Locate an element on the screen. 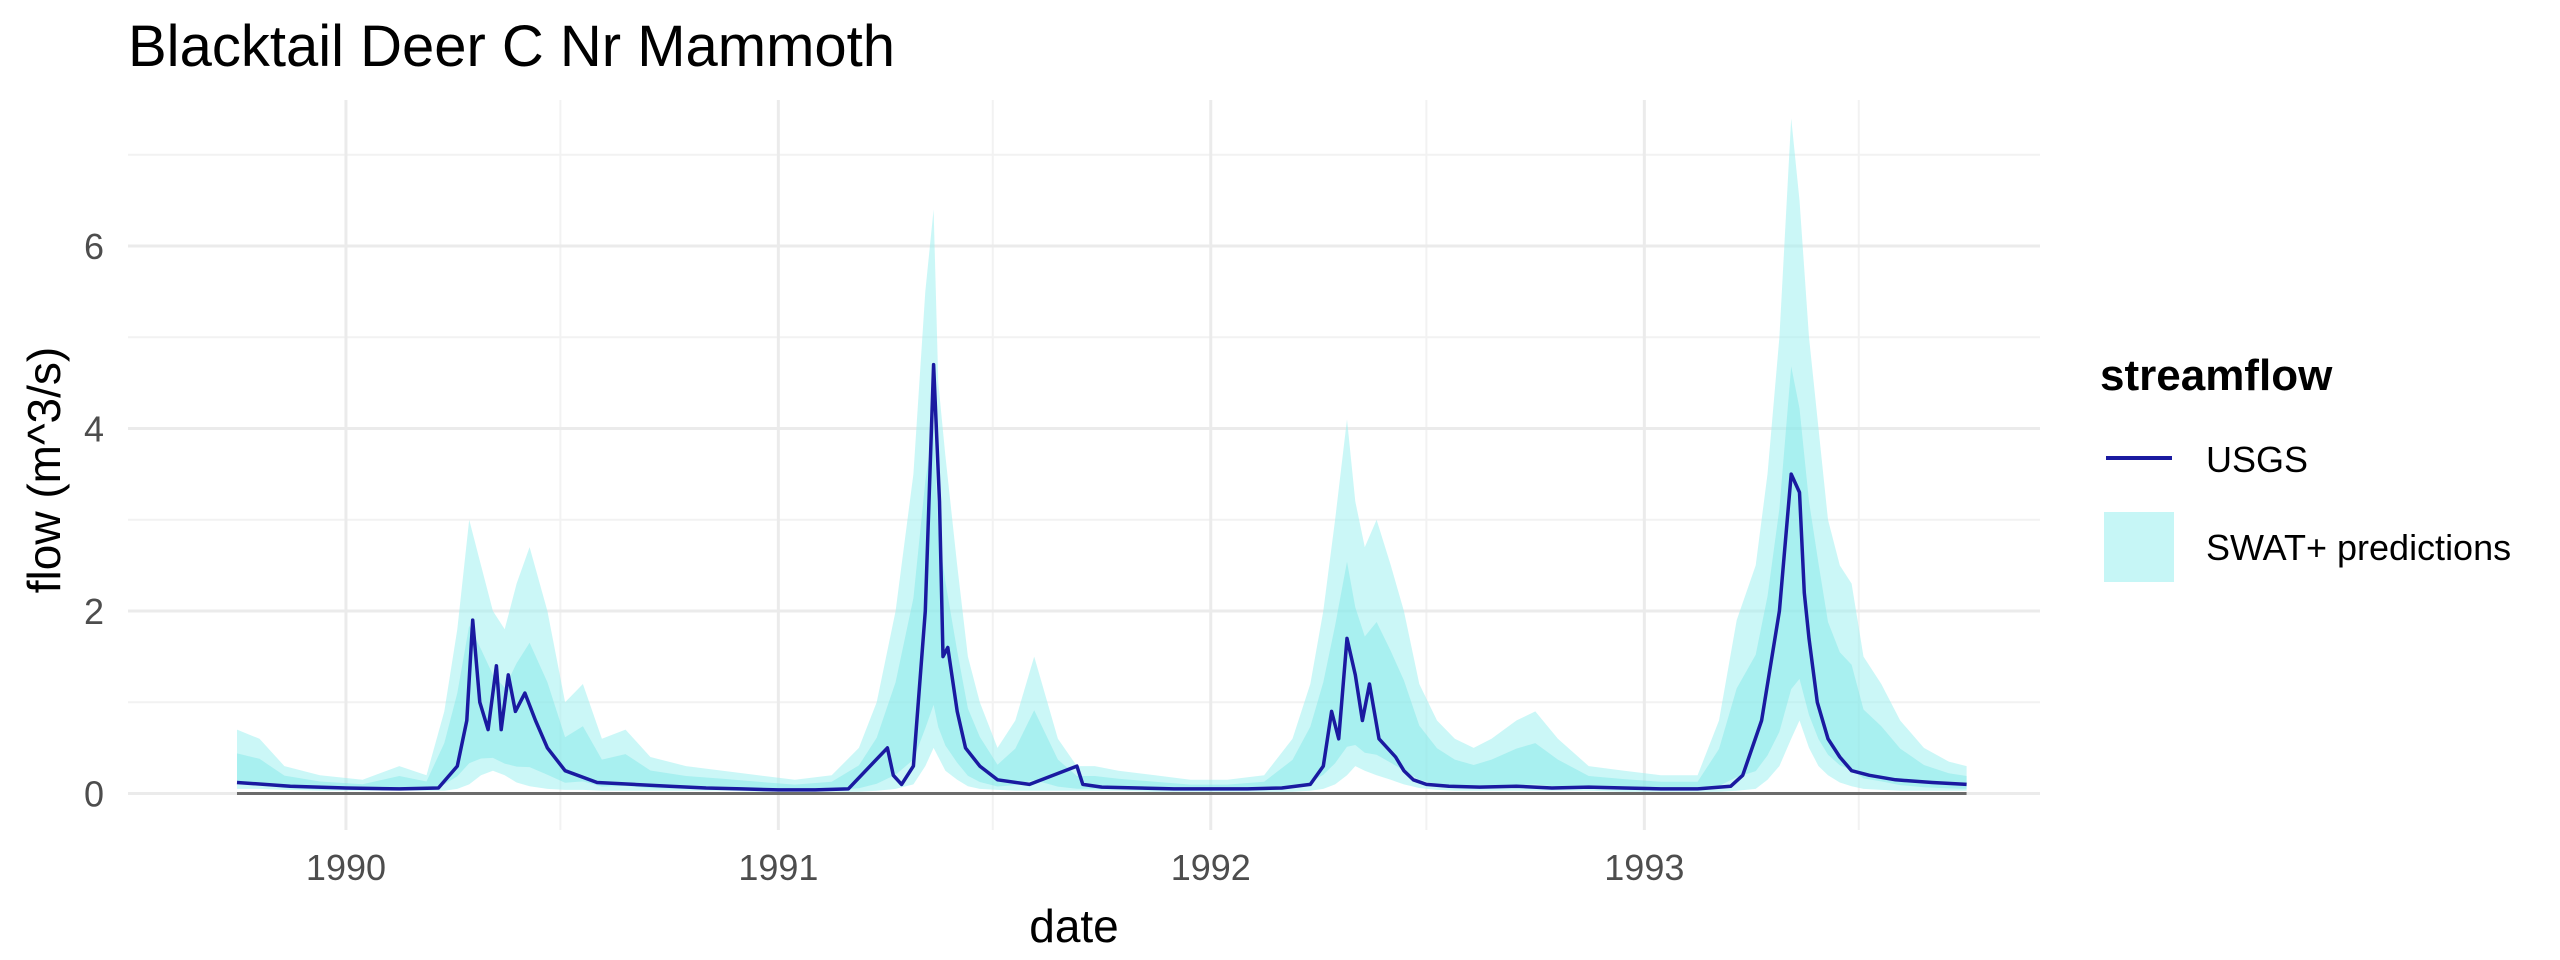 This screenshot has height=960, width=2560. y-tick-label: 6 is located at coordinates (94, 246).